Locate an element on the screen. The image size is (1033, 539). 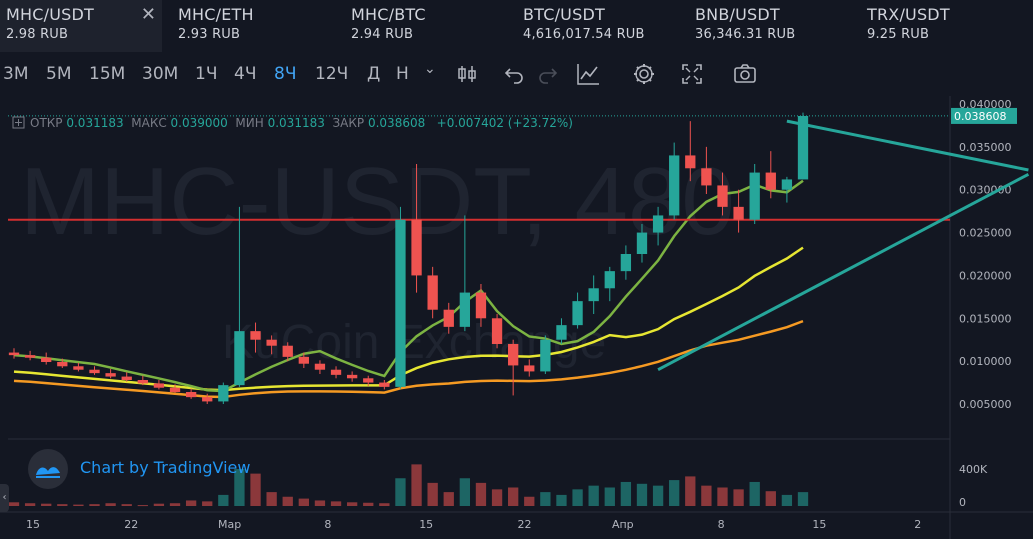
close-tab-icon: ✕ is located at coordinates (148, 14).